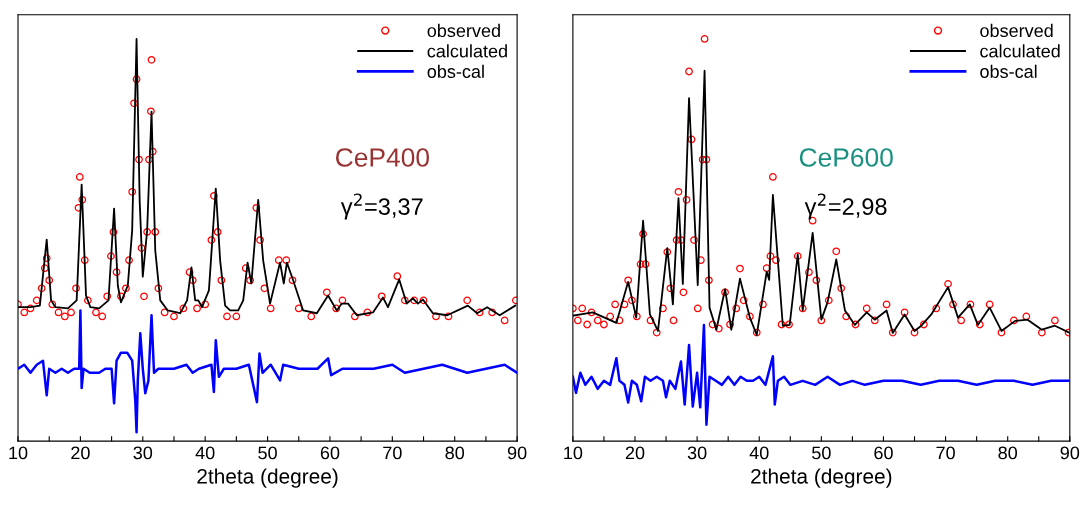  Describe the element at coordinates (846, 157) in the screenshot. I see `annotation: CeP600` at that location.